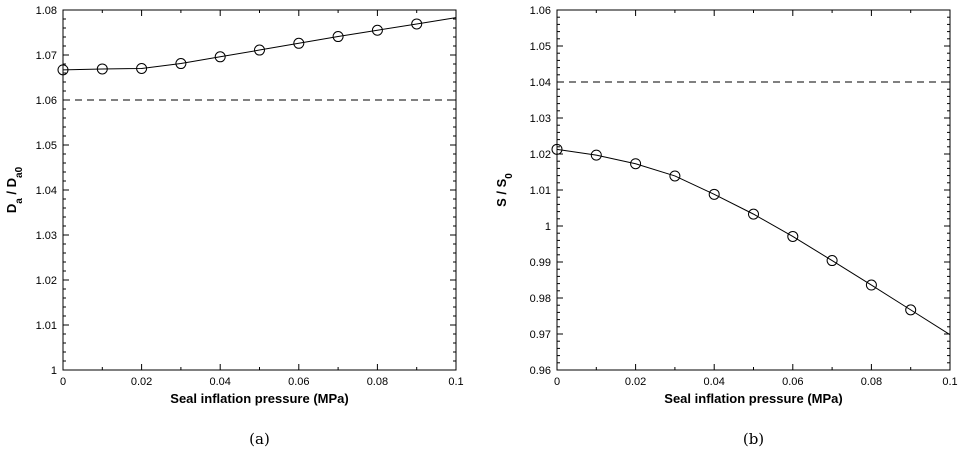  What do you see at coordinates (259, 439) in the screenshot?
I see `panel-caption: (a)` at bounding box center [259, 439].